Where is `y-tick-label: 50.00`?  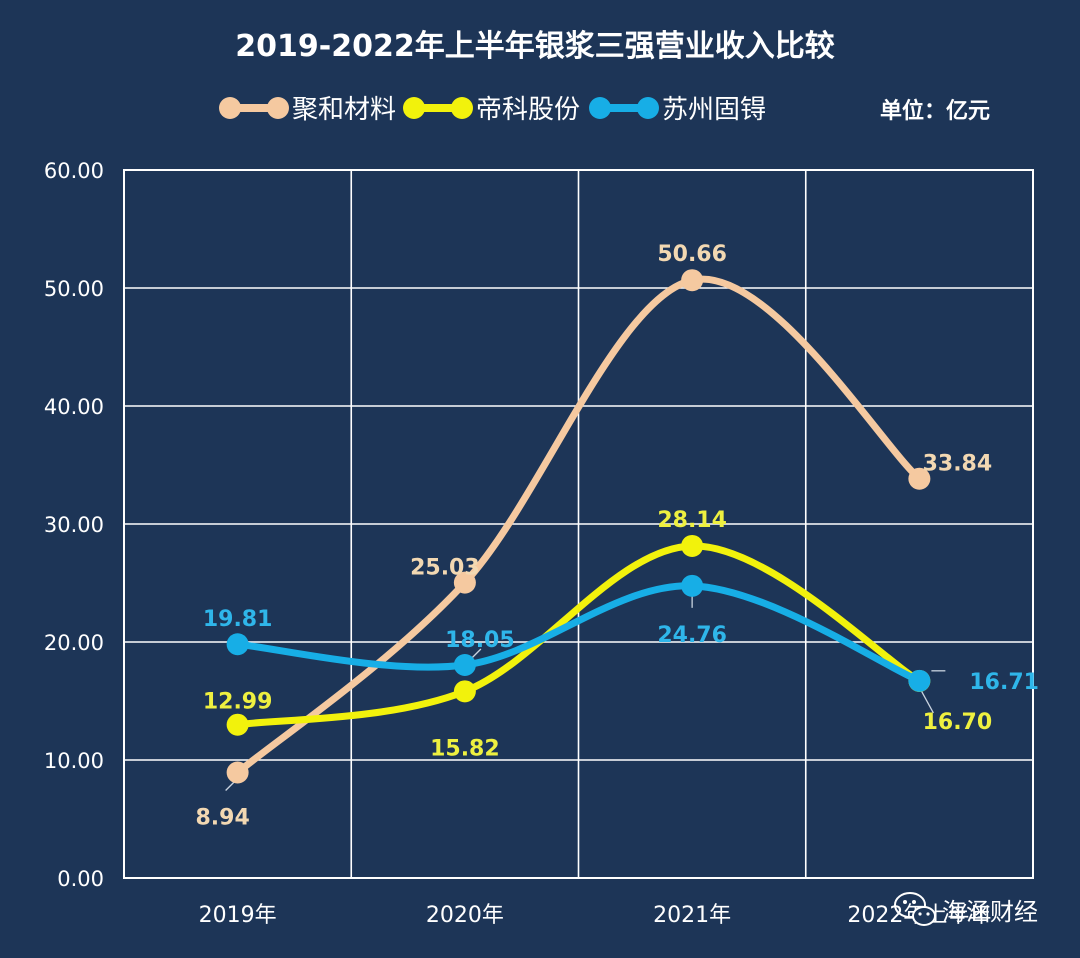 y-tick-label: 50.00 is located at coordinates (74, 289).